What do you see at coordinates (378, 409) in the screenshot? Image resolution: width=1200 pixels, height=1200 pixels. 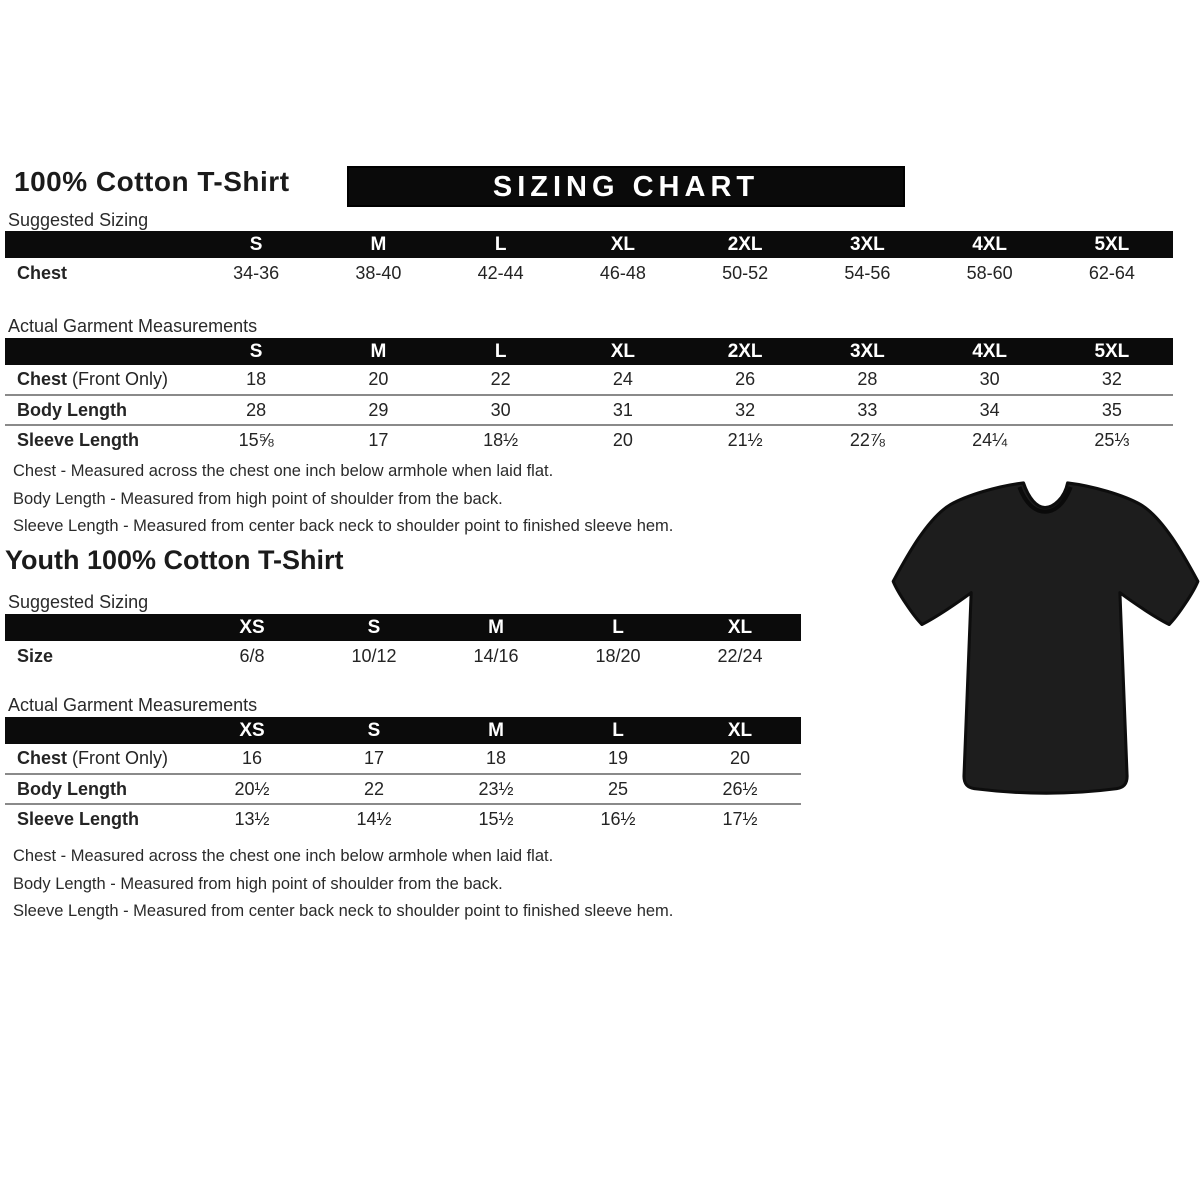 I see `cell: 29` at bounding box center [378, 409].